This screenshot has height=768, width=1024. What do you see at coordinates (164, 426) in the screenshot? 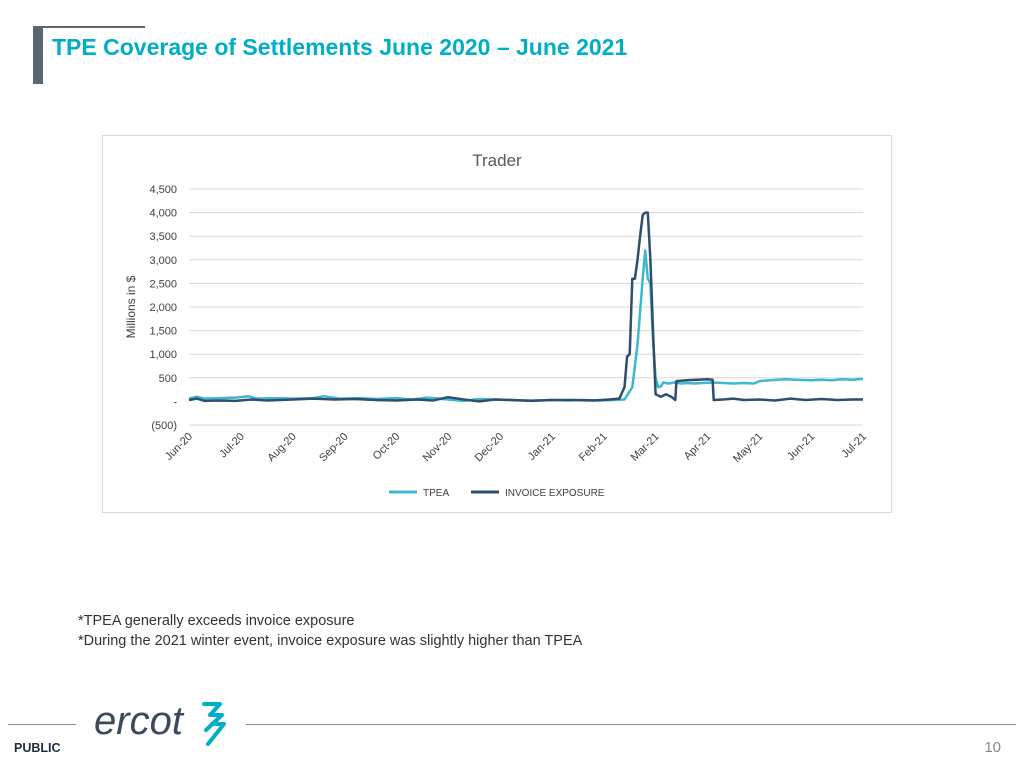
I see `y-tick-label: (500)` at bounding box center [164, 426].